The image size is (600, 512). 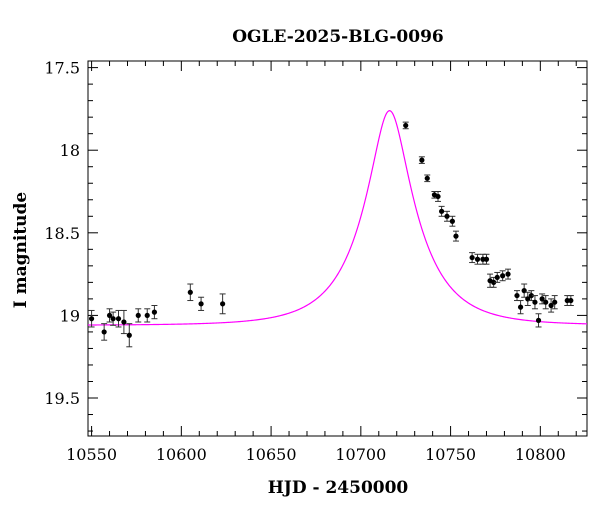 I want to click on x-axis-label: HJD - 2450000, so click(x=338, y=488).